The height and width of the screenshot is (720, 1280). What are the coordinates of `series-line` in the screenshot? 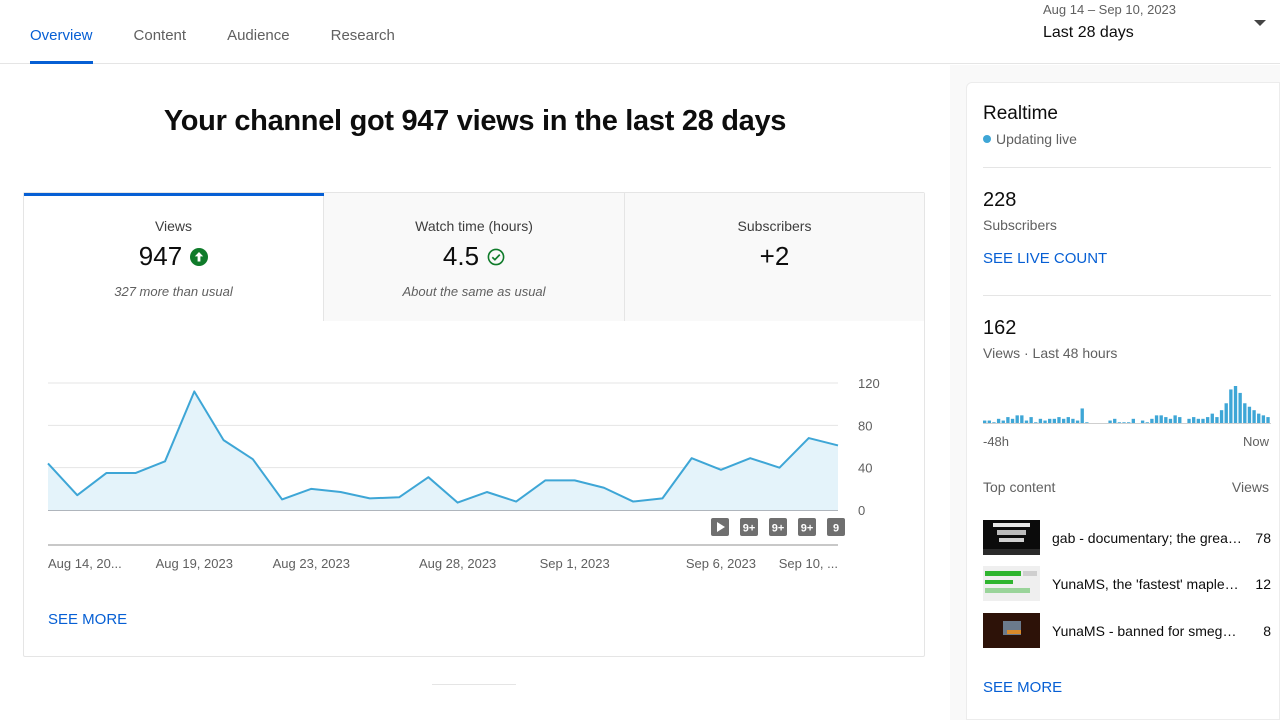 It's located at (443, 447).